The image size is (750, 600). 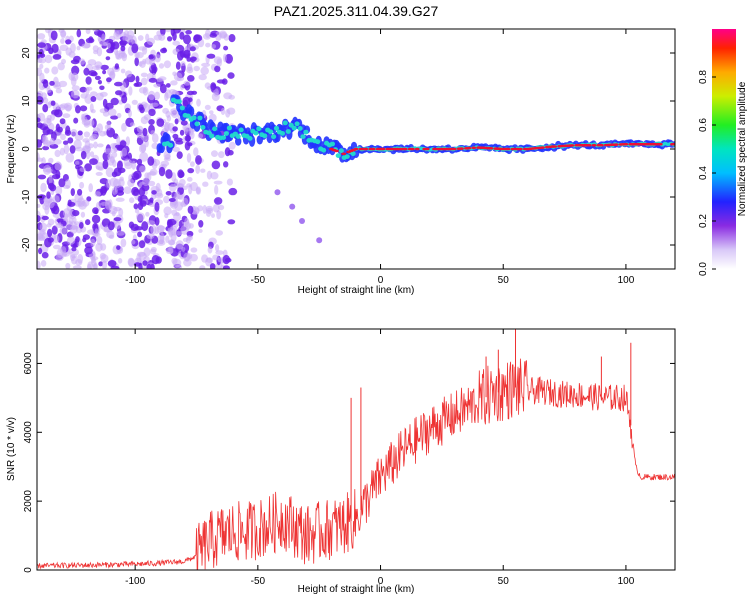 What do you see at coordinates (26, 53) in the screenshot?
I see `y-tick-label: 20` at bounding box center [26, 53].